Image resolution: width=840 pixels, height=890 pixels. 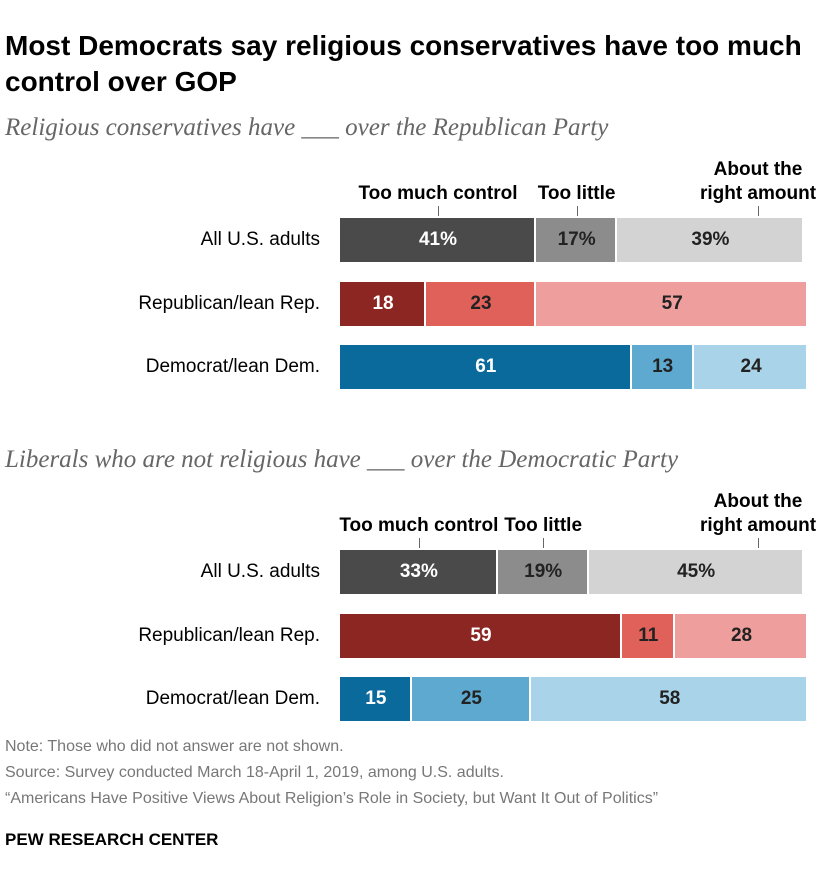 I want to click on value-label: 33%, so click(x=418, y=571).